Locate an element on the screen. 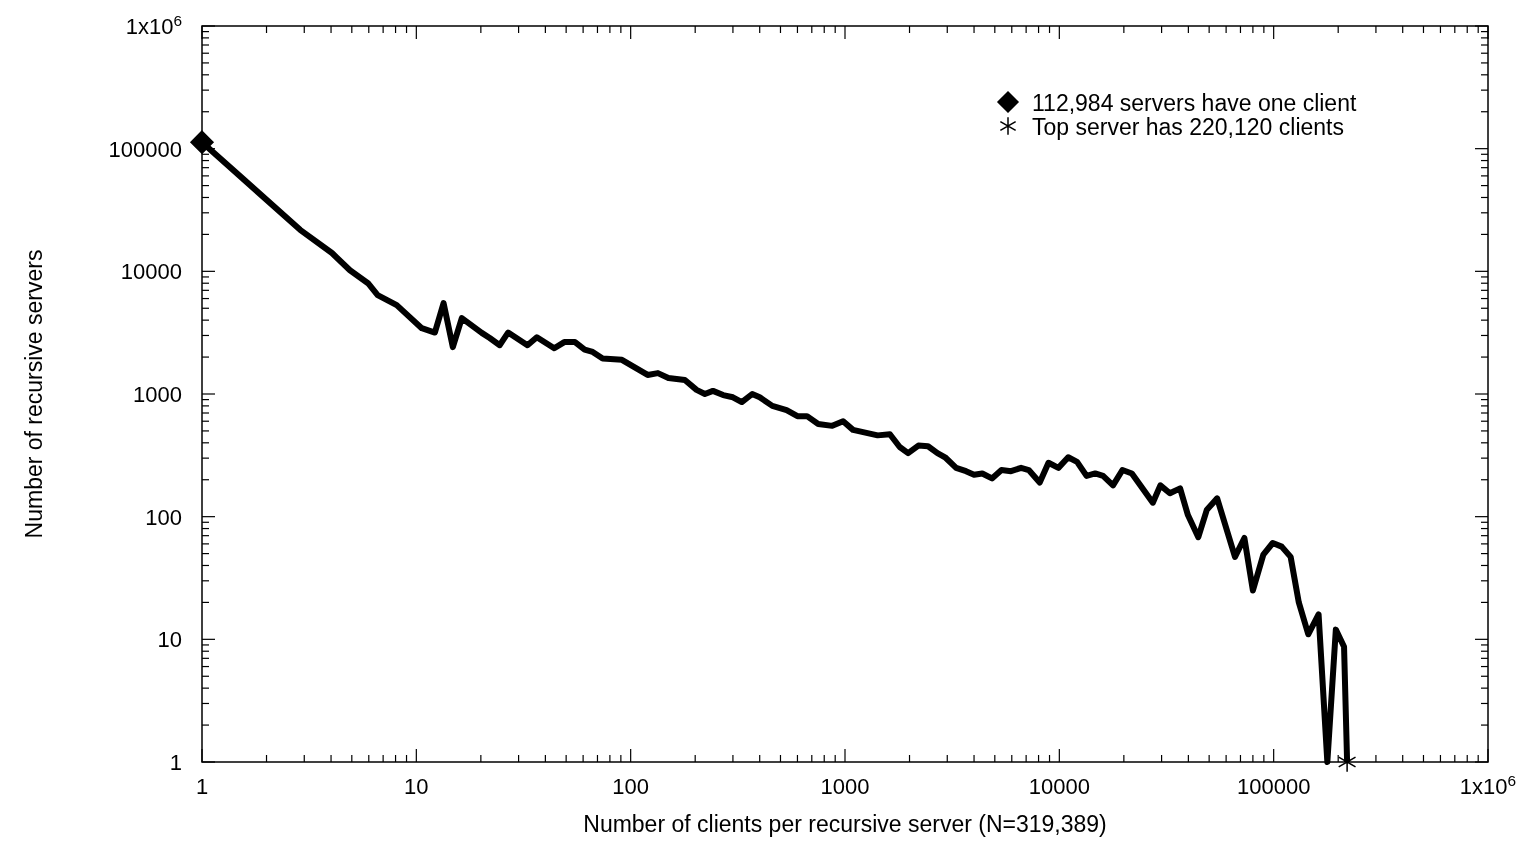 Image resolution: width=1534 pixels, height=855 pixels. x-axis-title: Number of clients per recursive server (N=319,389) is located at coordinates (845, 824).